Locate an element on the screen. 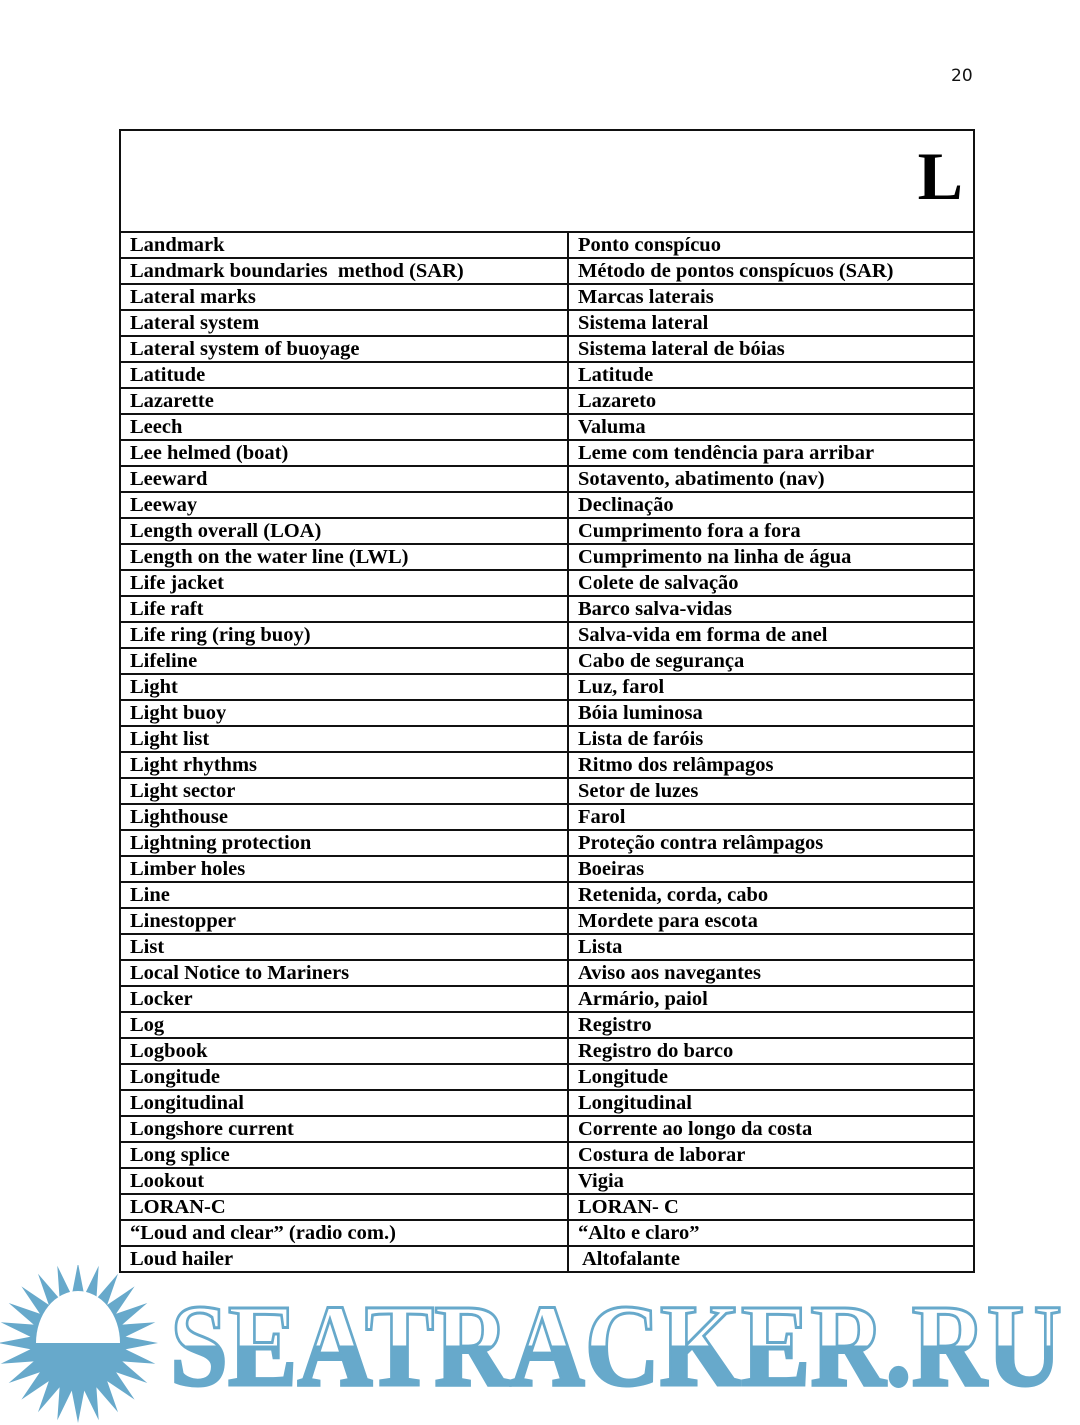 This screenshot has height=1425, width=1080. english-term: Life jacket is located at coordinates (345, 583).